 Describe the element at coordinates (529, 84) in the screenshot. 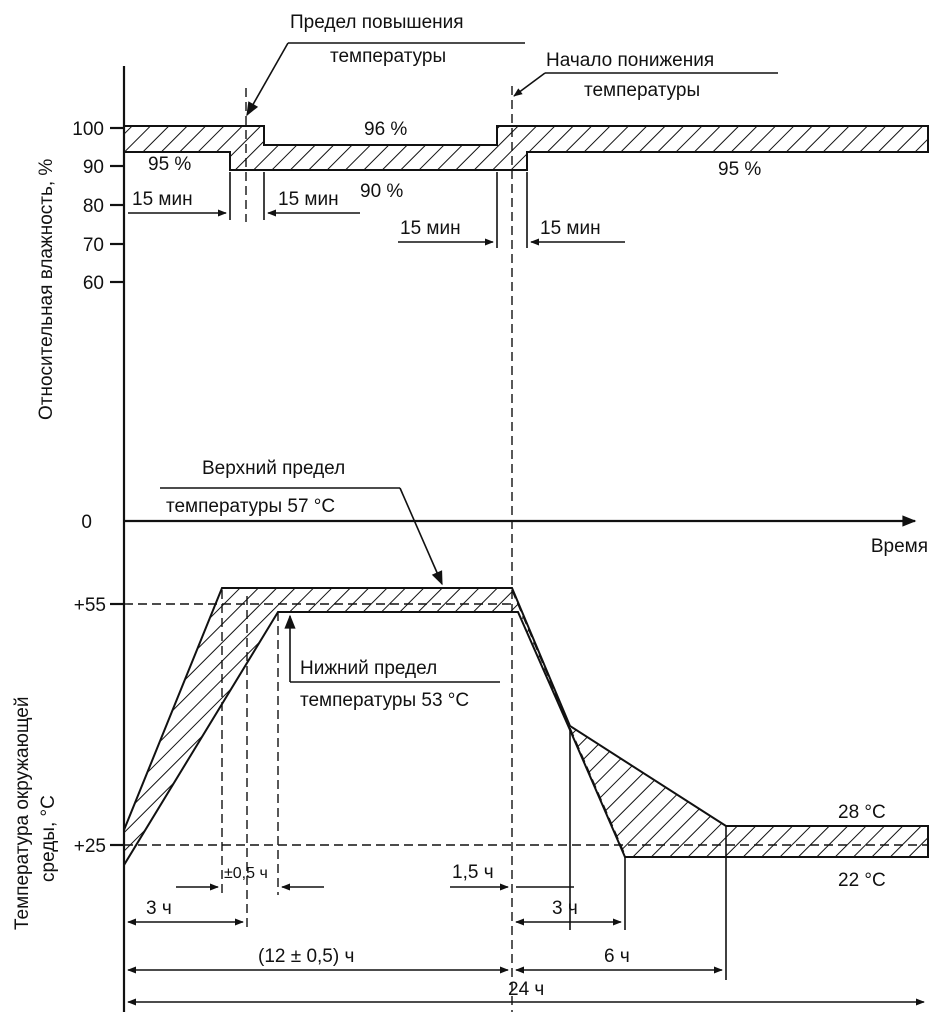

I see `fall-start-leader-arrow` at that location.